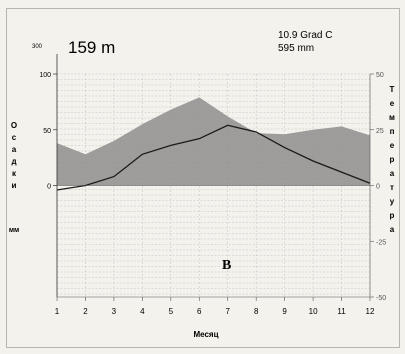  What do you see at coordinates (392, 131) in the screenshot?
I see `right-axis-letter: п` at bounding box center [392, 131].